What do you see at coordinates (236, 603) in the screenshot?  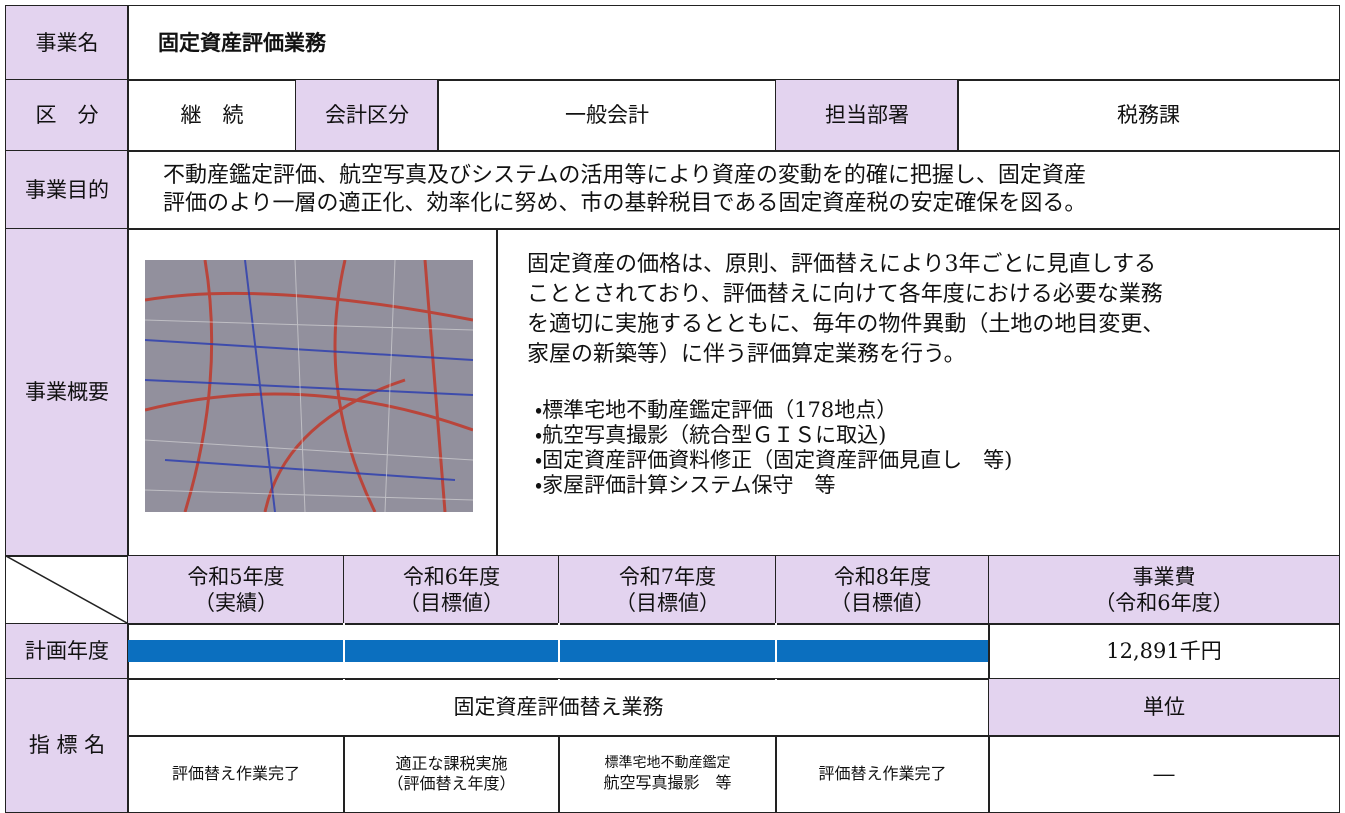 I see `note: （実績）` at bounding box center [236, 603].